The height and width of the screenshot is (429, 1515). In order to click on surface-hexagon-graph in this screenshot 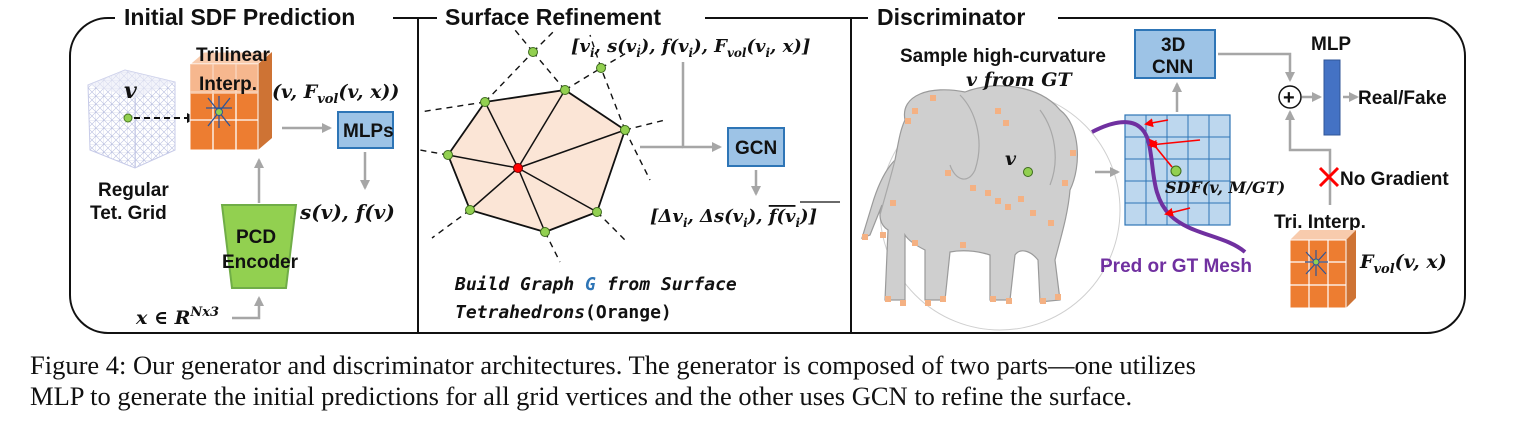, I will do `click(542, 146)`.